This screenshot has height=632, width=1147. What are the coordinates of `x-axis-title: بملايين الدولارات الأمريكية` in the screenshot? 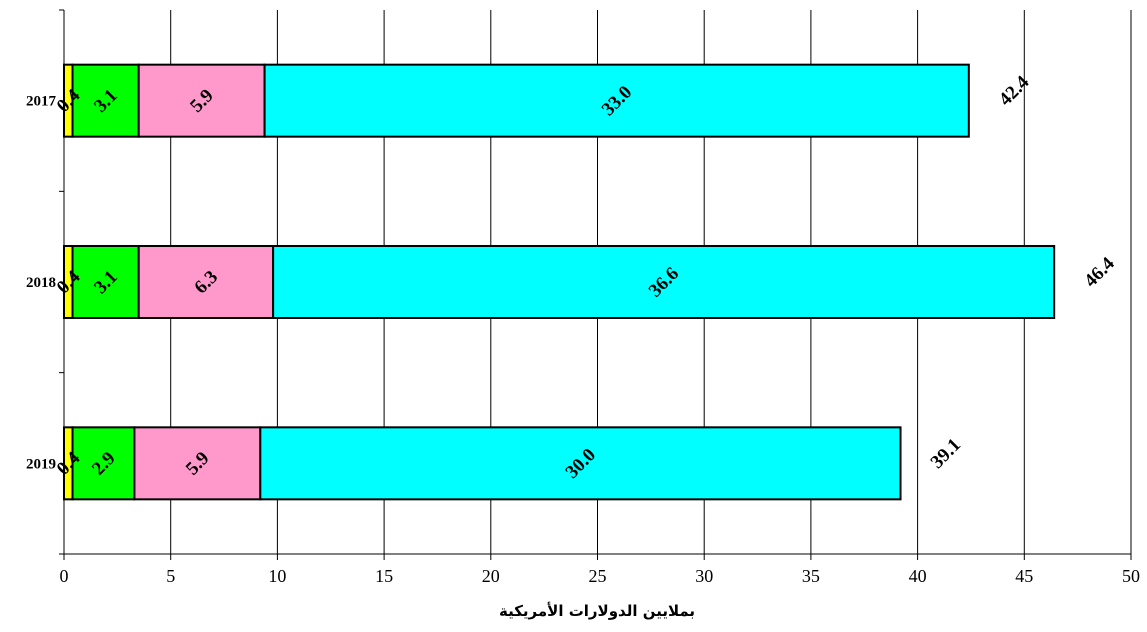 It's located at (597, 611).